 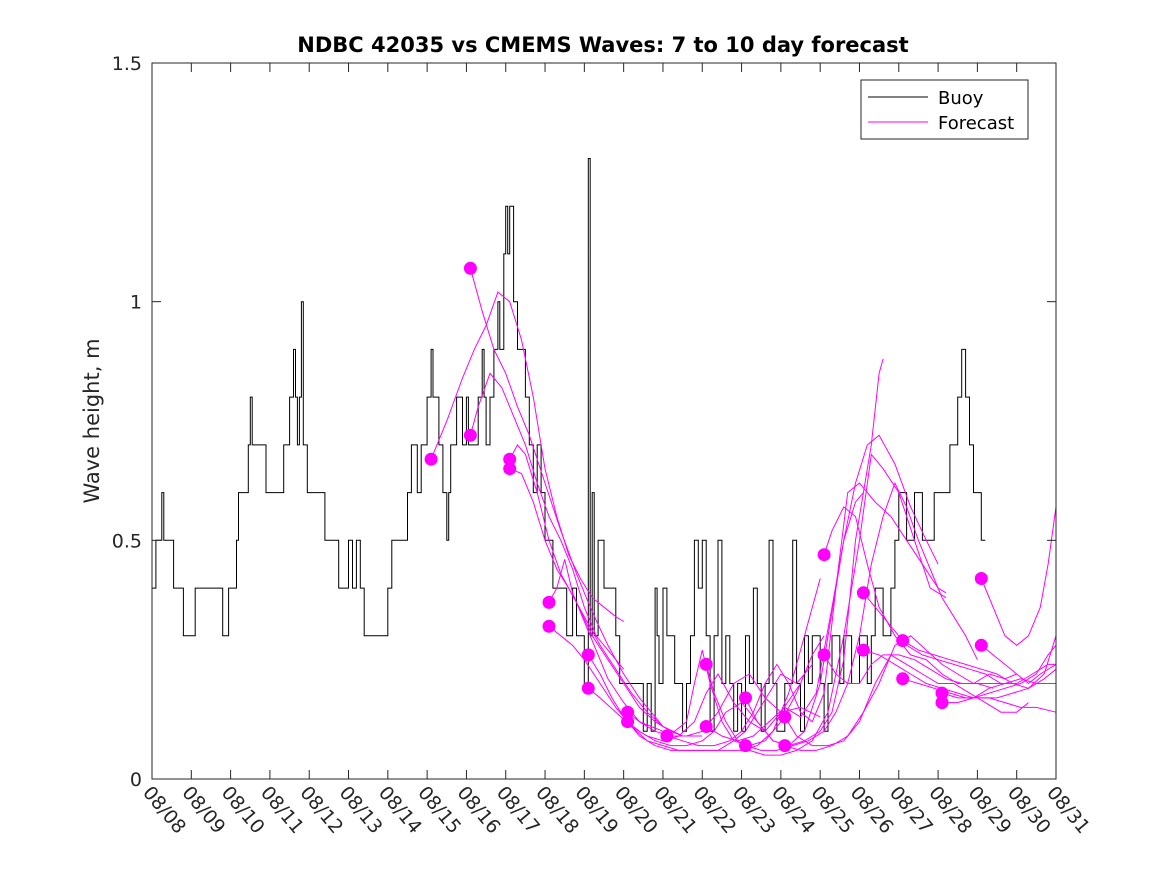 What do you see at coordinates (136, 303) in the screenshot?
I see `y-tick-label: 1` at bounding box center [136, 303].